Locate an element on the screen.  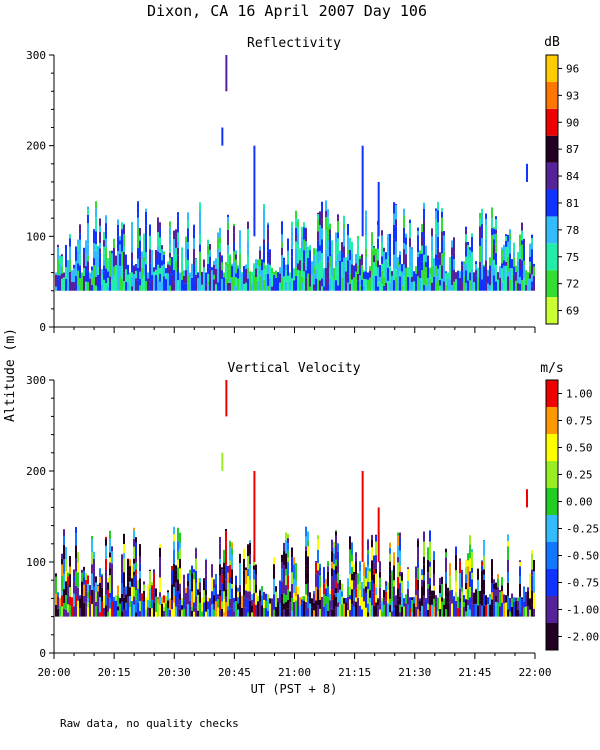
reflectivity-echo-curtain is located at coordinates (295, 245).